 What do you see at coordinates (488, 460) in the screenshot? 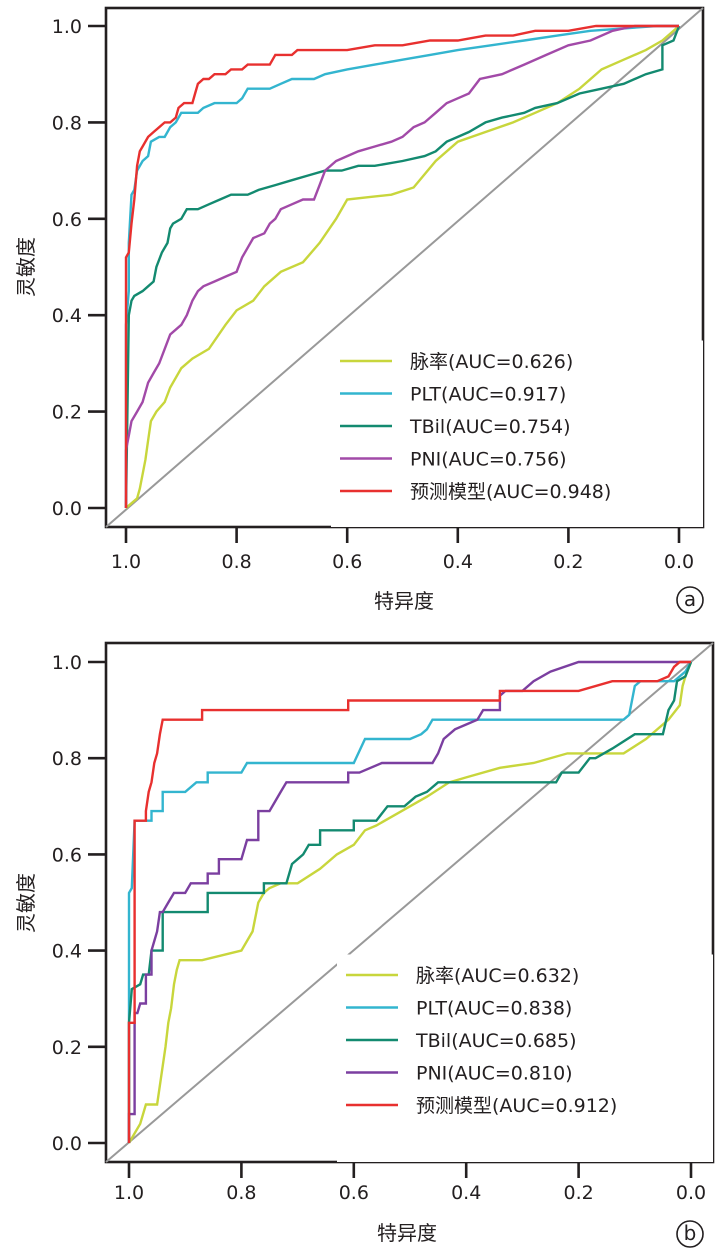
I see `legend-entry-3: PNI(AUC=0.756)` at bounding box center [488, 460].